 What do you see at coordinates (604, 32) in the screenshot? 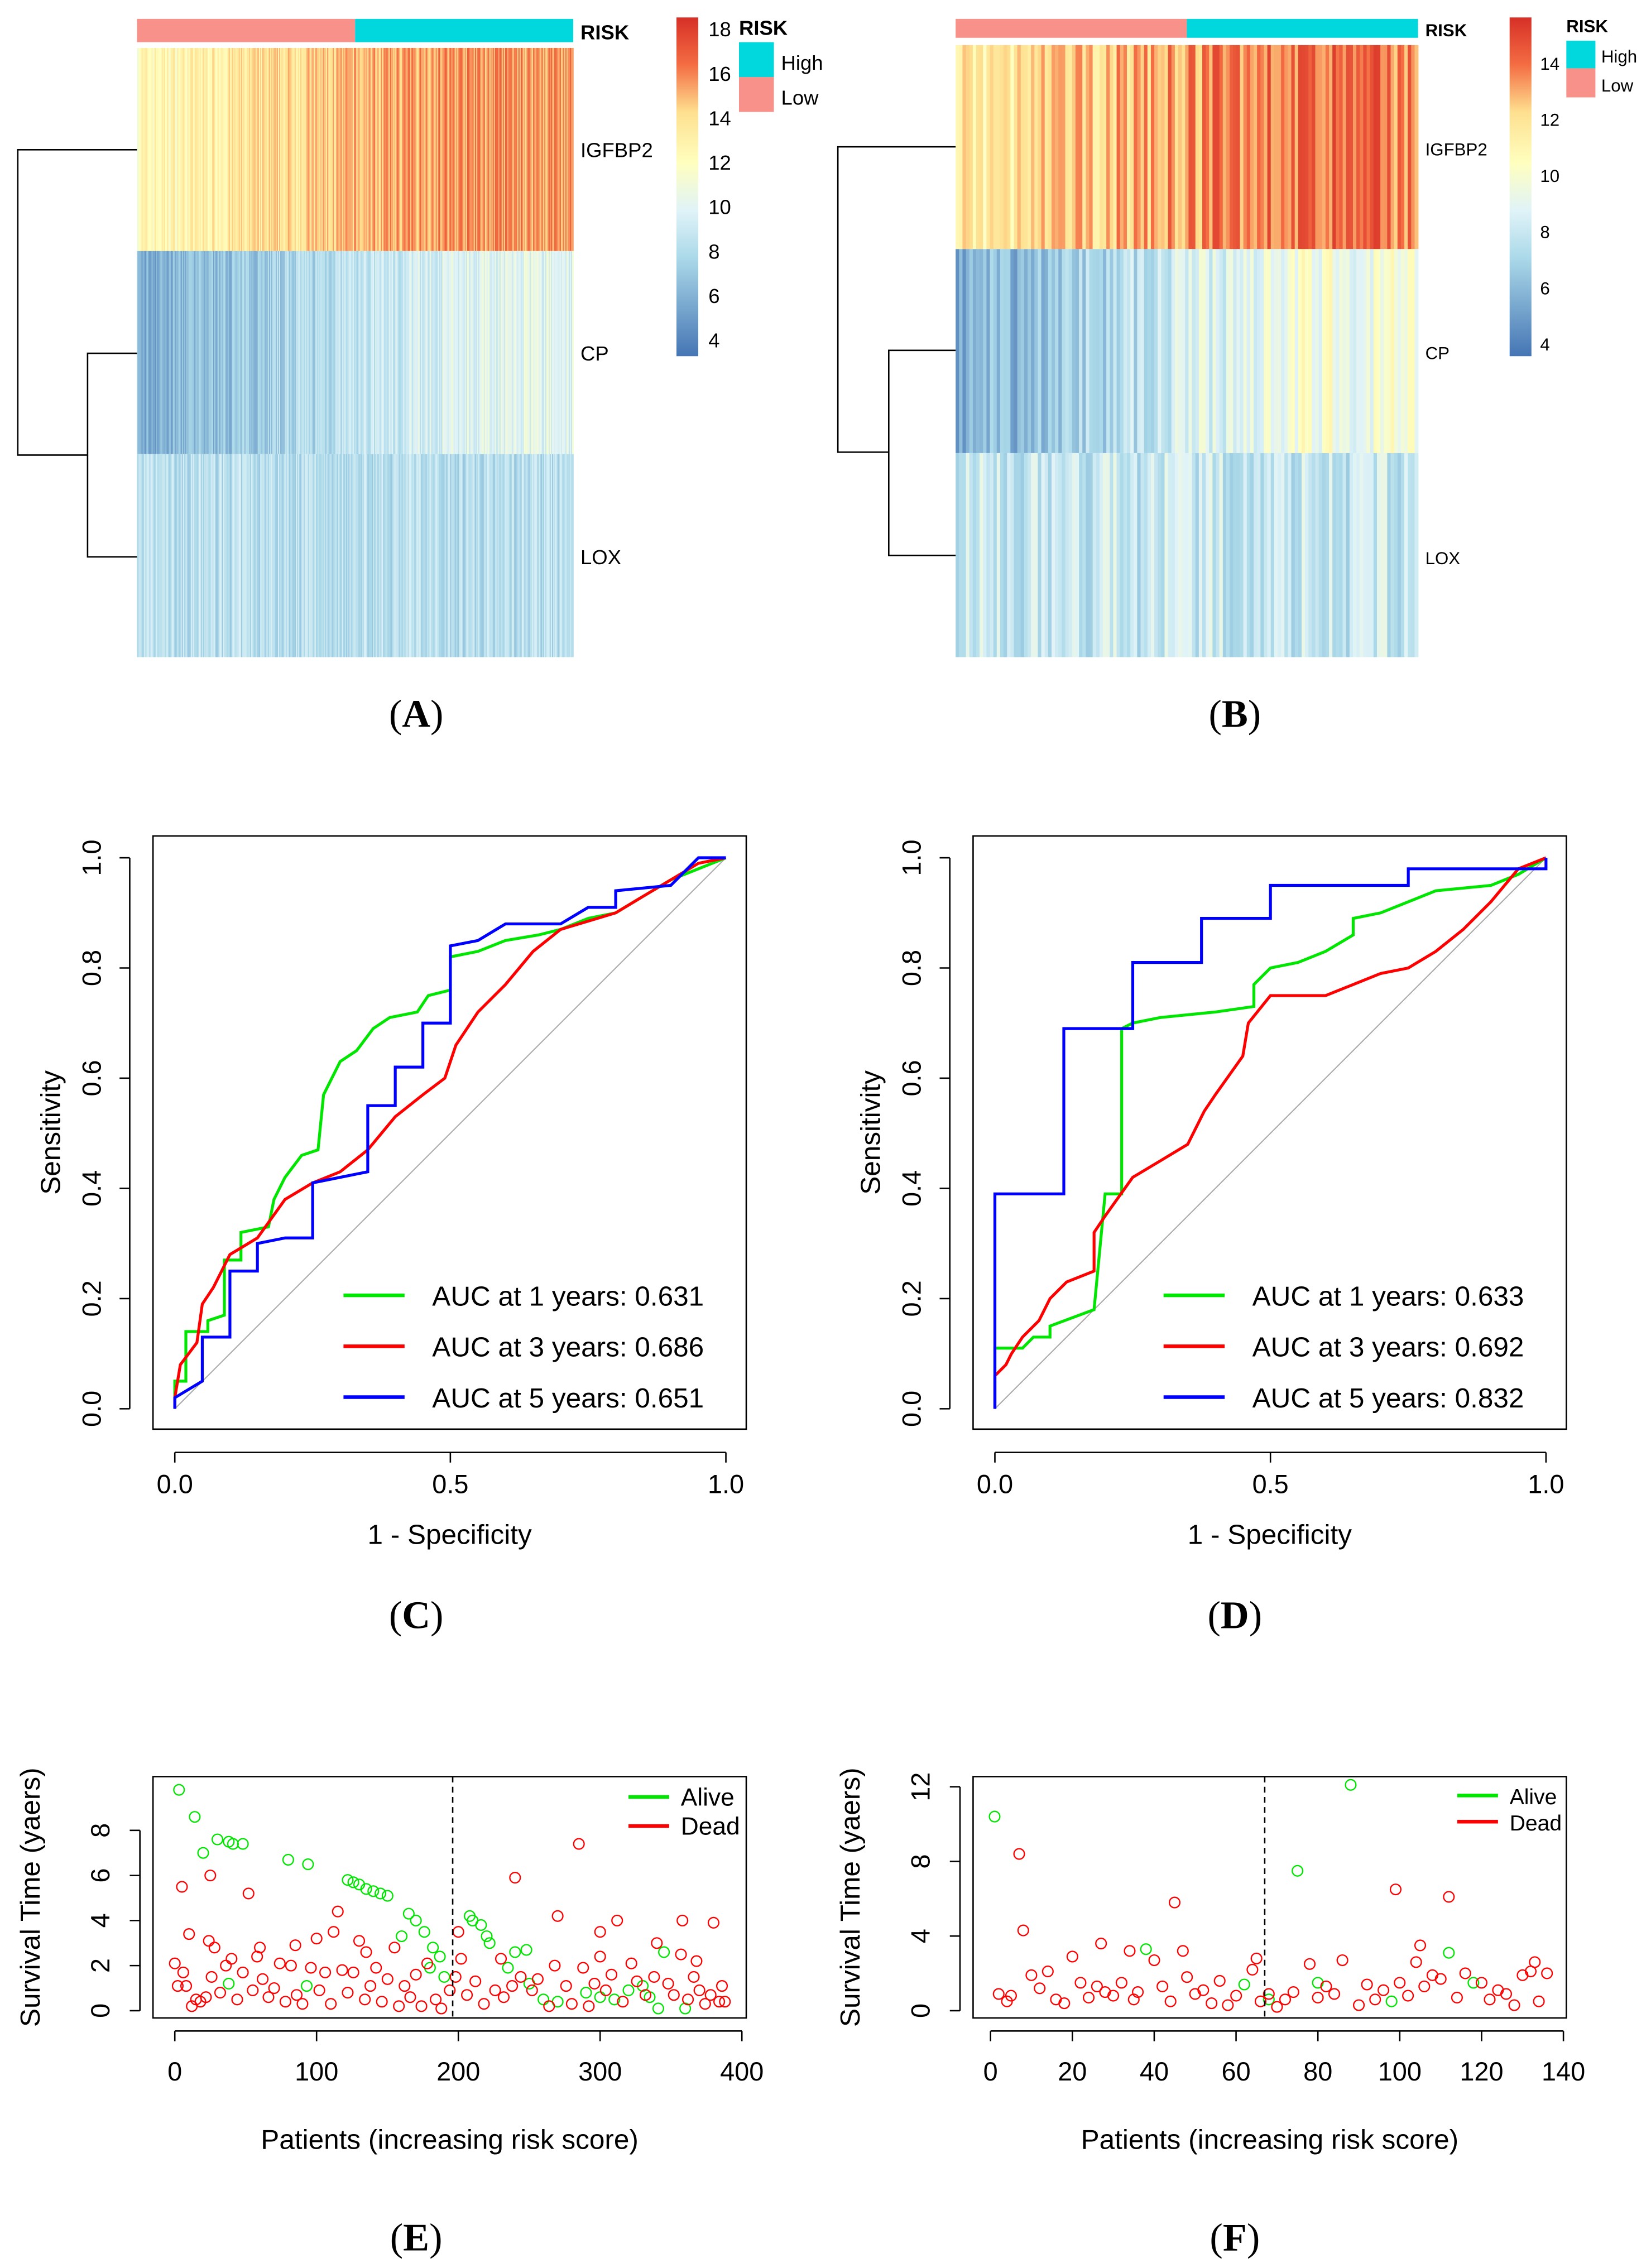
I see `risk-annotation-label: RISK` at bounding box center [604, 32].